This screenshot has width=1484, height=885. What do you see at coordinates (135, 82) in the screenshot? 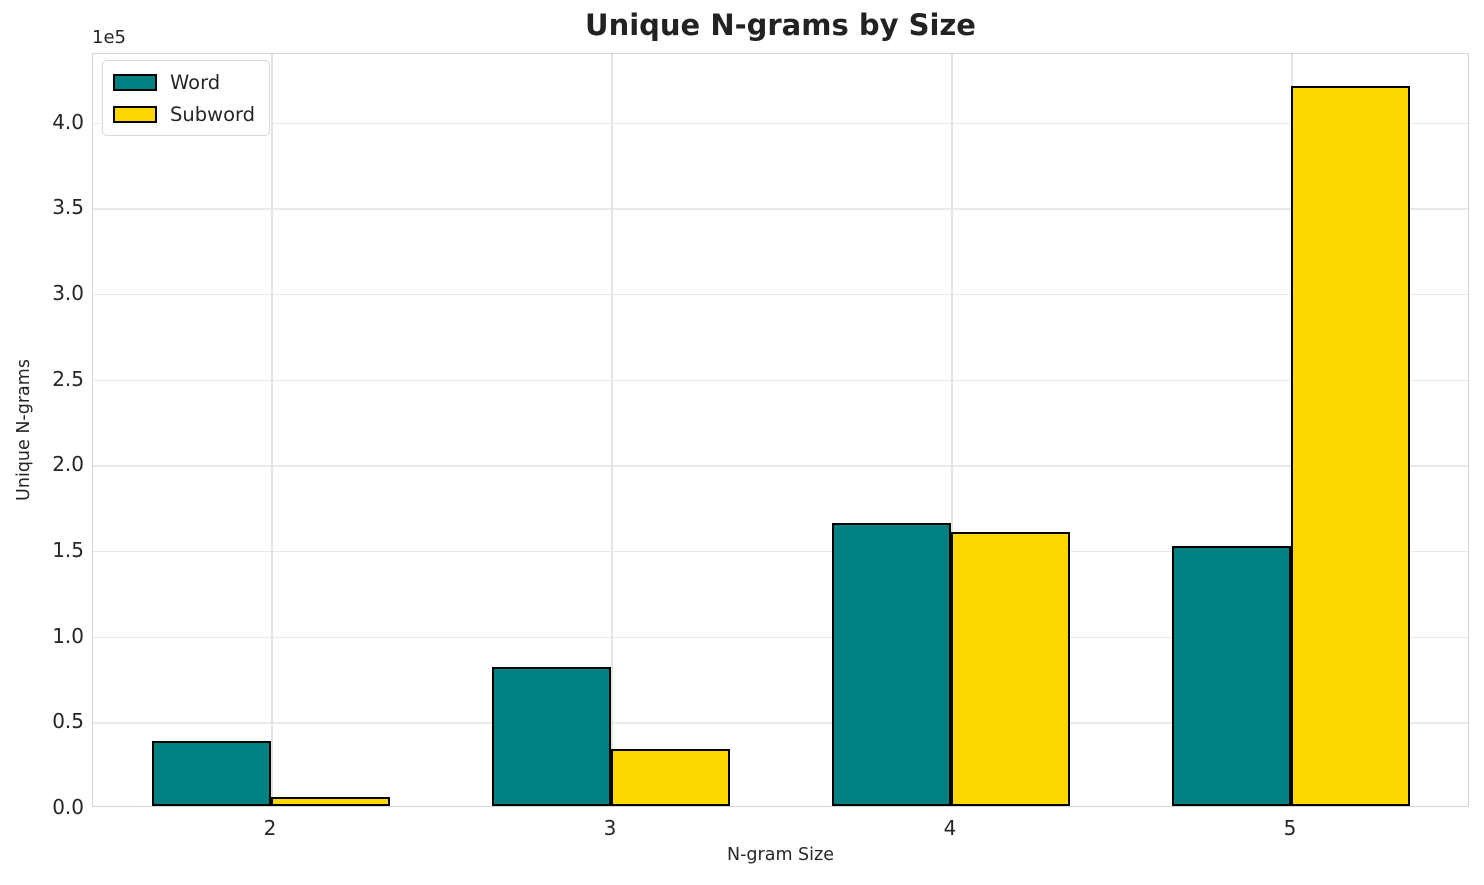
I see `legend-swatch-word` at bounding box center [135, 82].